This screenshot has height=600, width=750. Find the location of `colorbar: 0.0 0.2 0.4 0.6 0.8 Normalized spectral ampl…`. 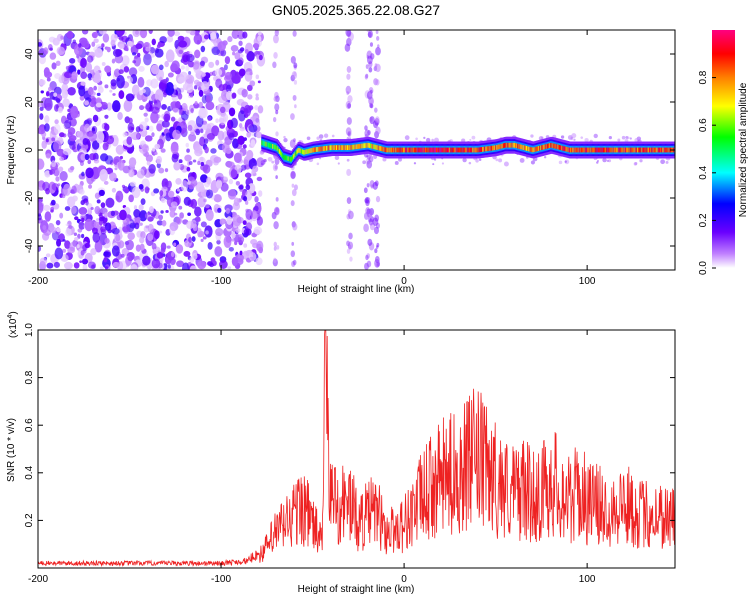

colorbar: 0.0 0.2 0.4 0.6 0.8 Normalized spectral ampl… is located at coordinates (723, 152).